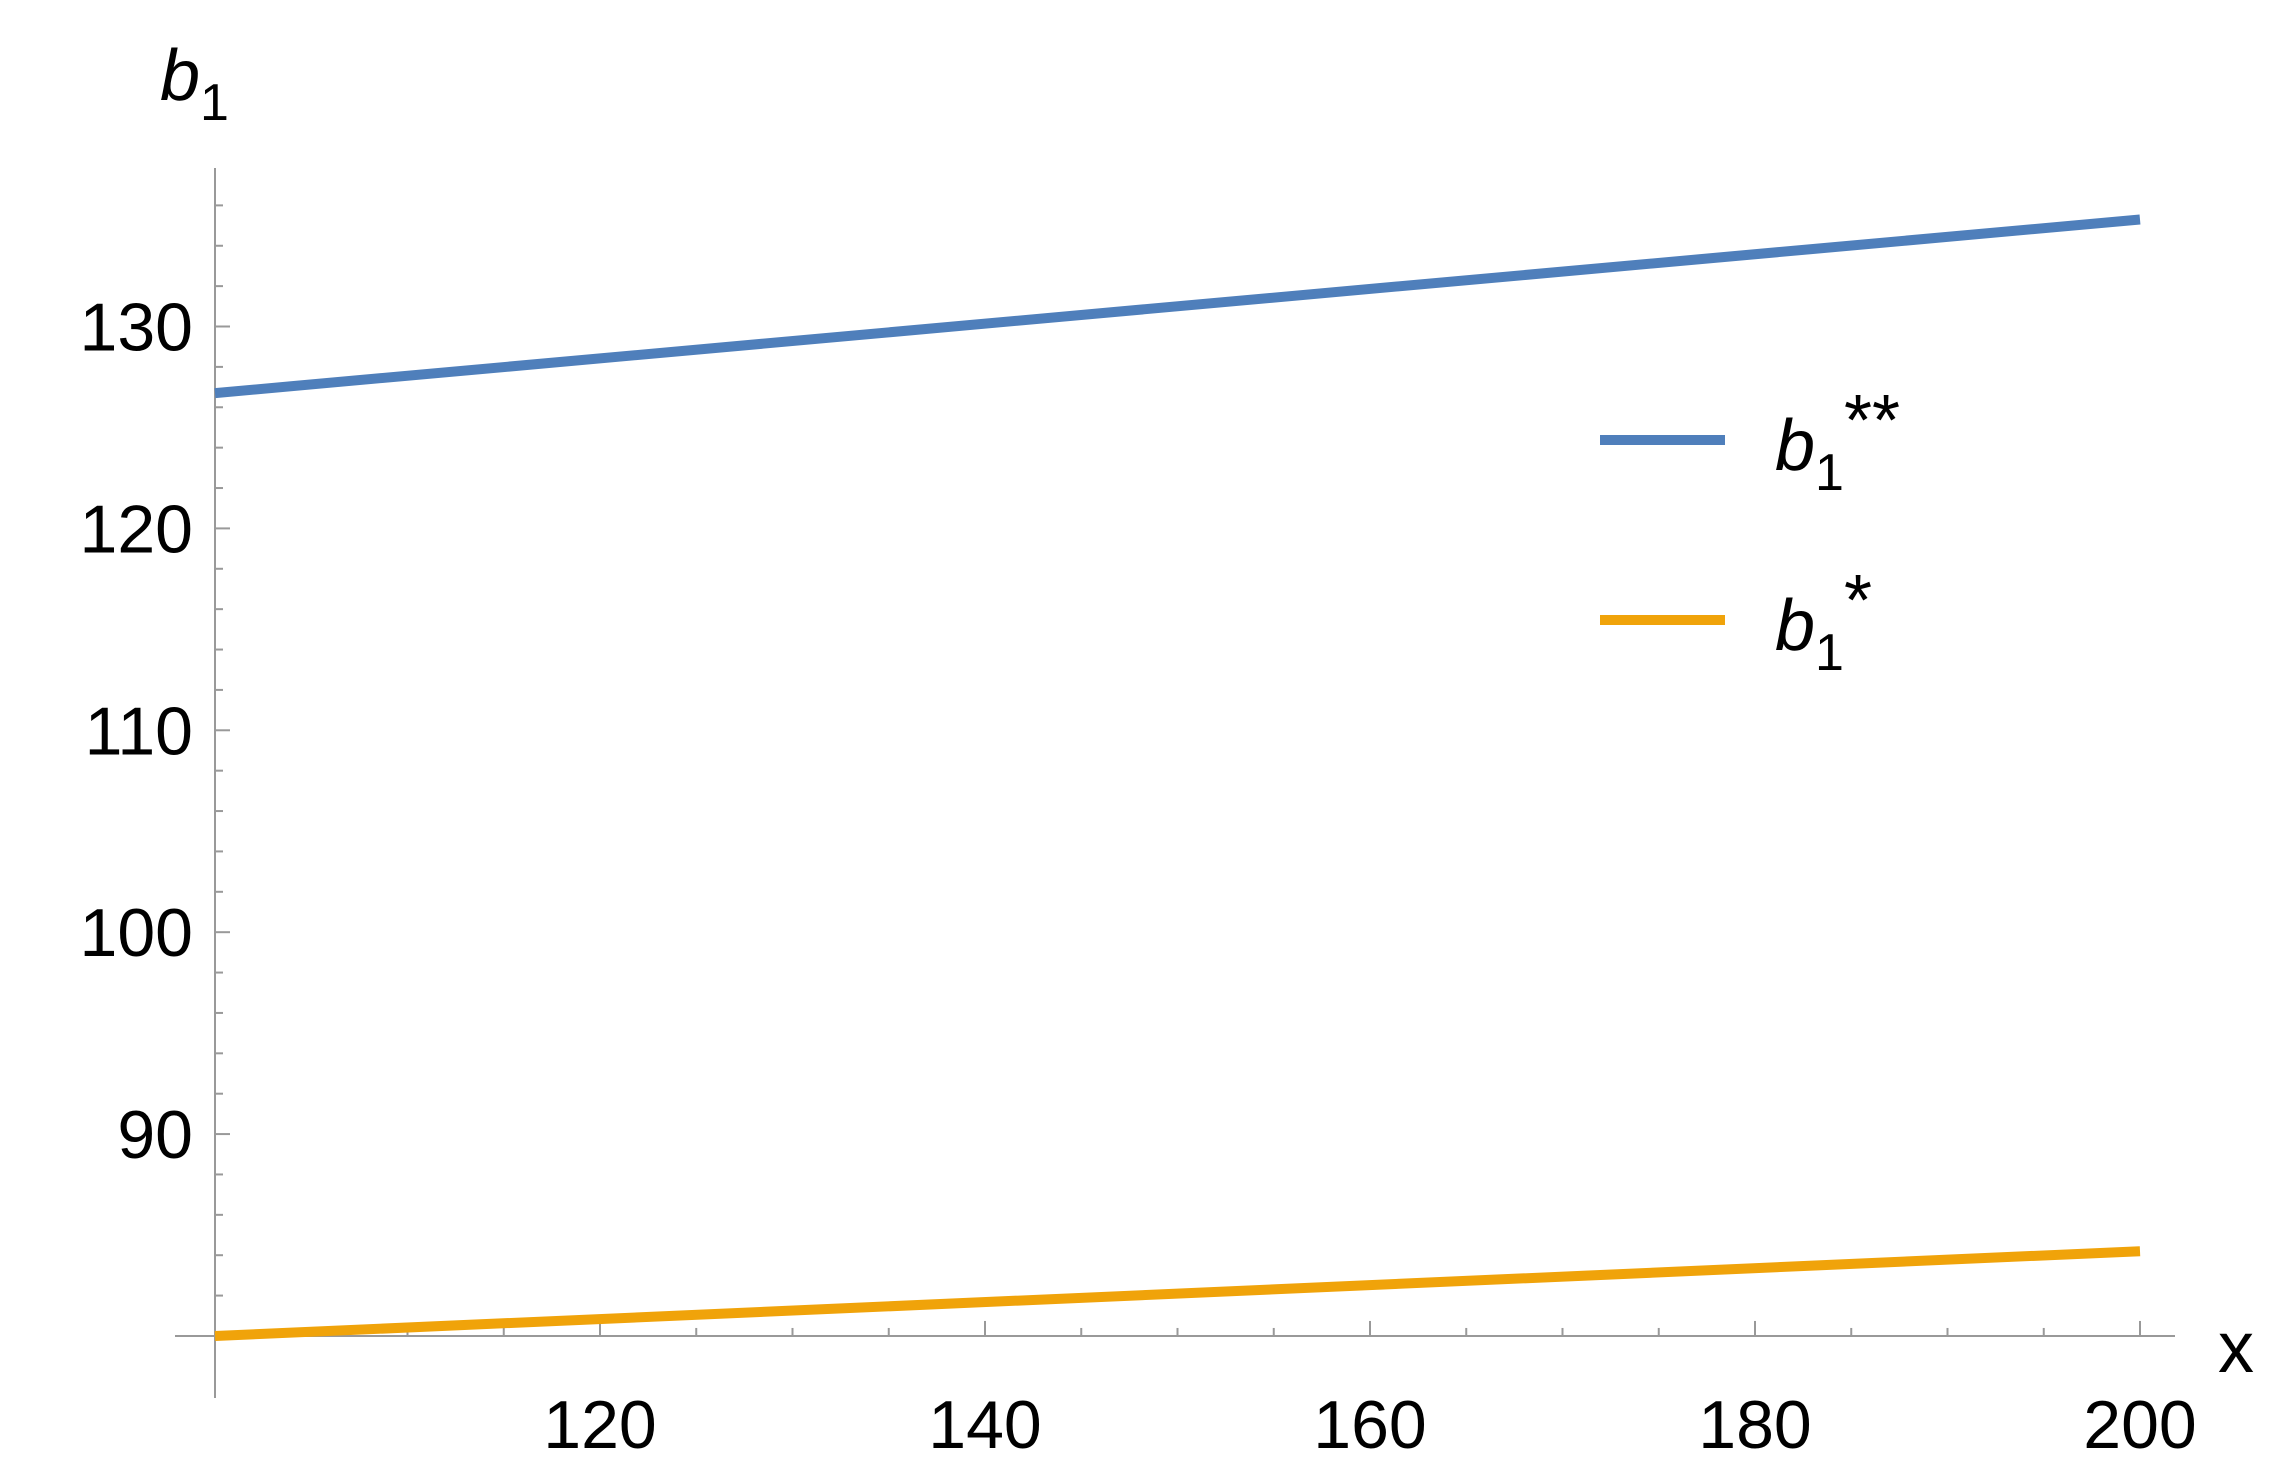 The height and width of the screenshot is (1469, 2289). What do you see at coordinates (136, 933) in the screenshot?
I see `y-tick-label: 100` at bounding box center [136, 933].